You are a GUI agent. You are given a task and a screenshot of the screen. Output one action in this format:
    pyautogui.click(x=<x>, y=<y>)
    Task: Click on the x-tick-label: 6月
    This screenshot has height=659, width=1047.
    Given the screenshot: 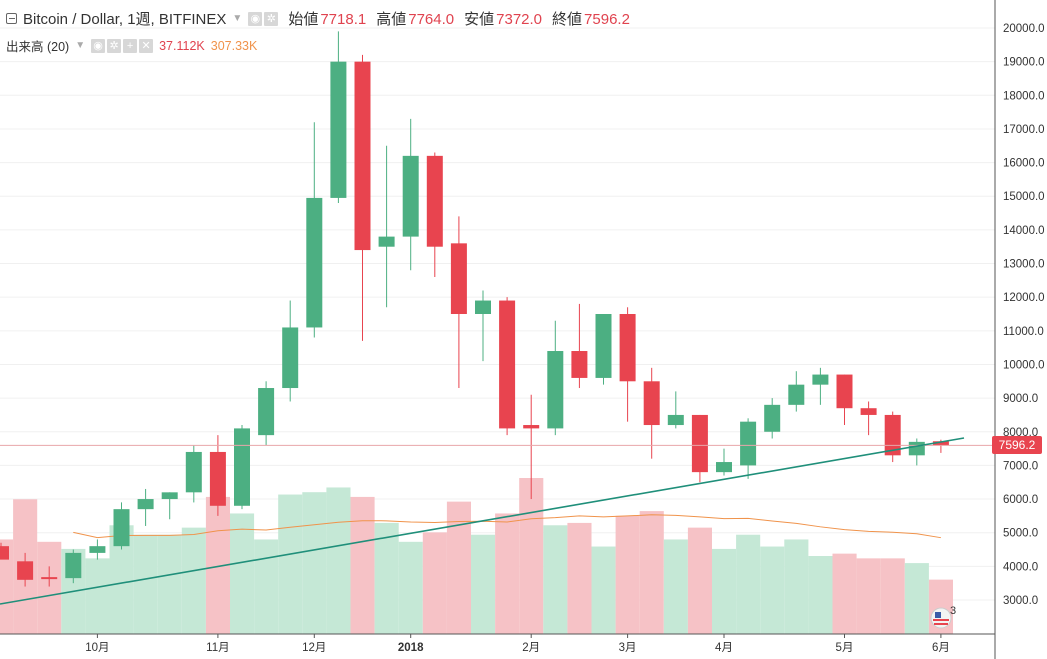 What is the action you would take?
    pyautogui.click(x=941, y=648)
    